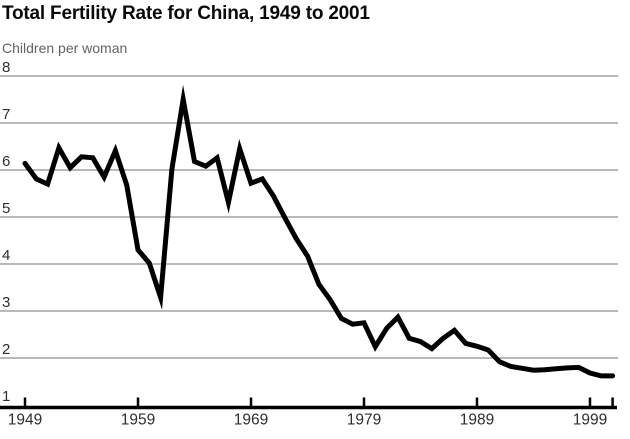  I want to click on y-axis-tick-label: 6, so click(6, 161).